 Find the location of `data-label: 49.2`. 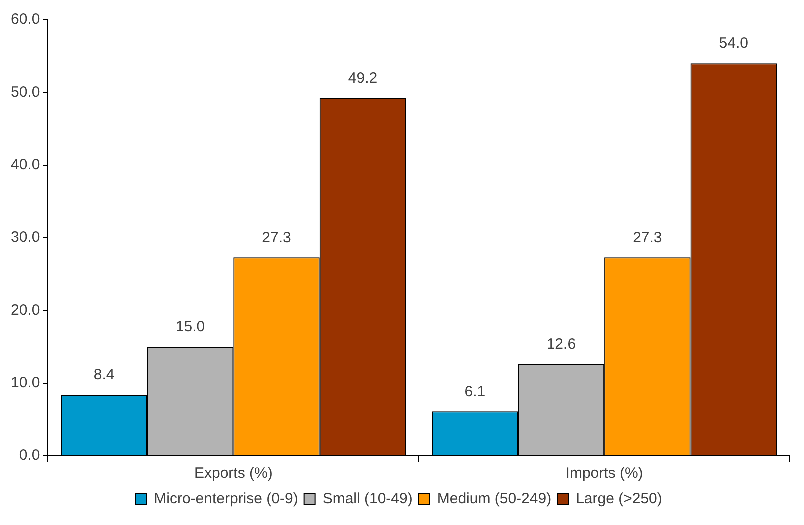

data-label: 49.2 is located at coordinates (363, 79).